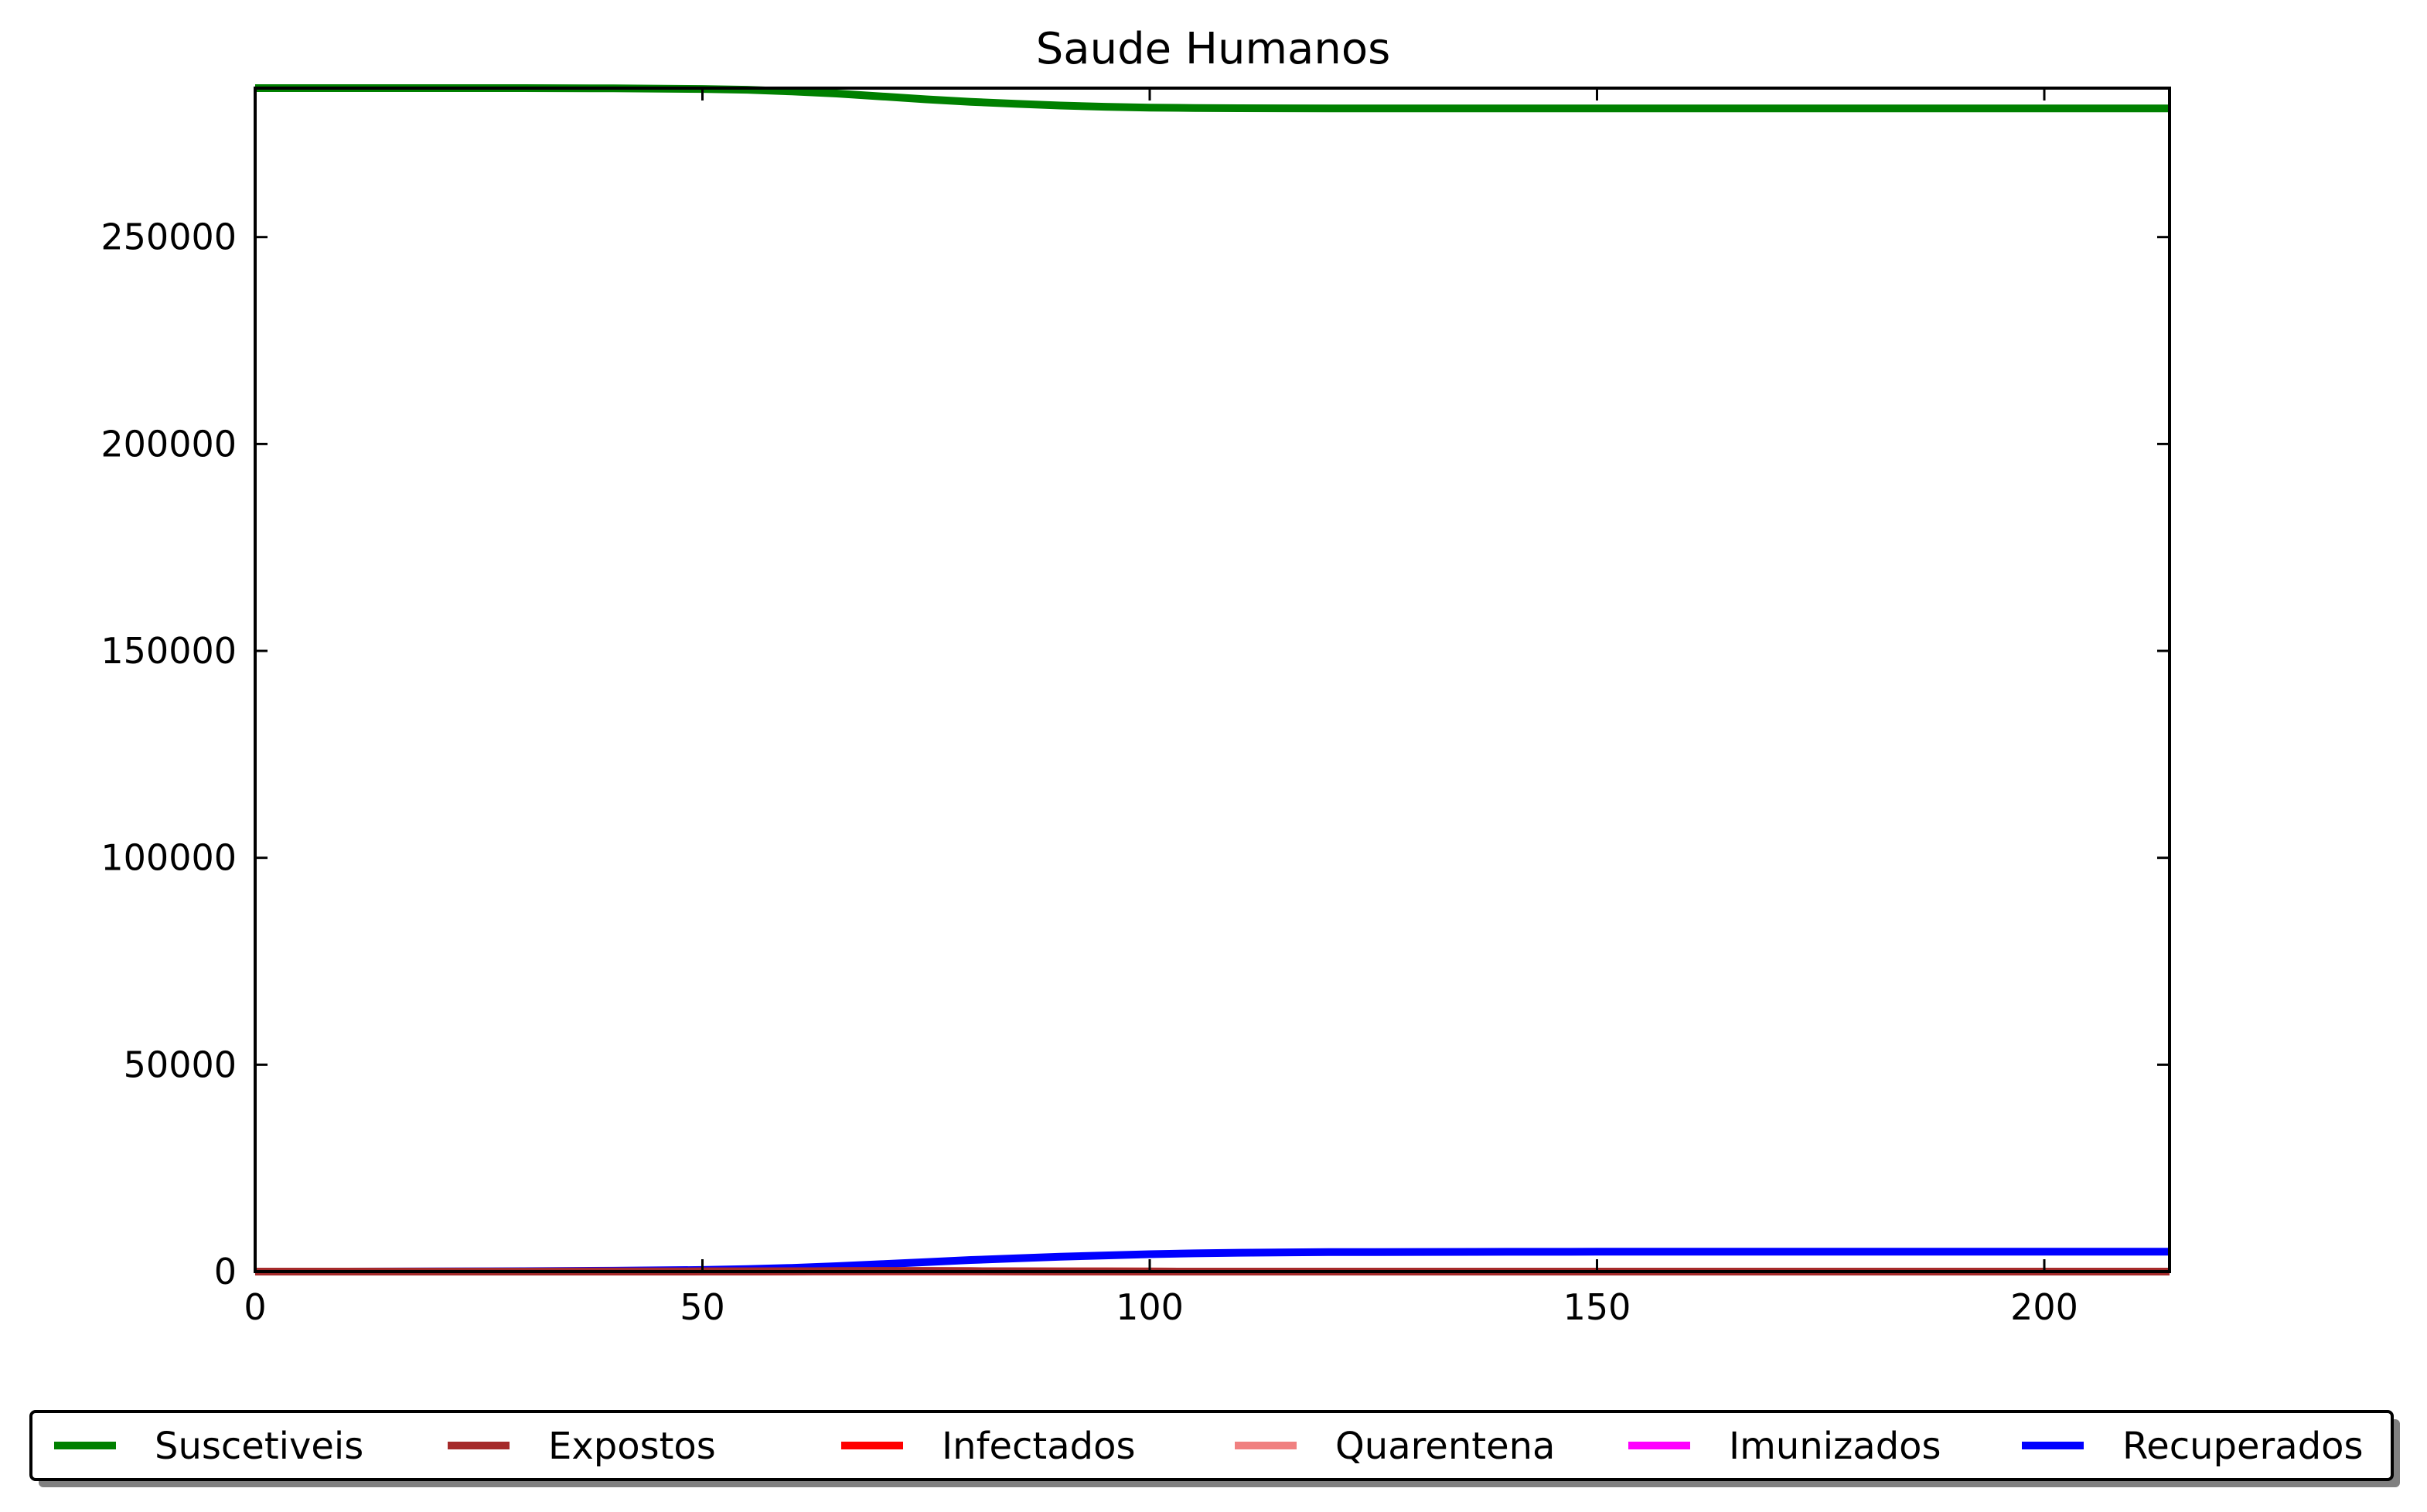 The width and height of the screenshot is (2427, 1512). I want to click on legend-label-quarentena: Quarentena, so click(1445, 1446).